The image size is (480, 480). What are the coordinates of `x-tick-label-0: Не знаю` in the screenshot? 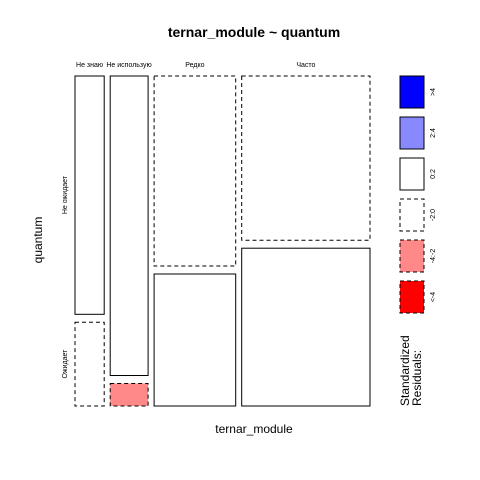 It's located at (89, 65).